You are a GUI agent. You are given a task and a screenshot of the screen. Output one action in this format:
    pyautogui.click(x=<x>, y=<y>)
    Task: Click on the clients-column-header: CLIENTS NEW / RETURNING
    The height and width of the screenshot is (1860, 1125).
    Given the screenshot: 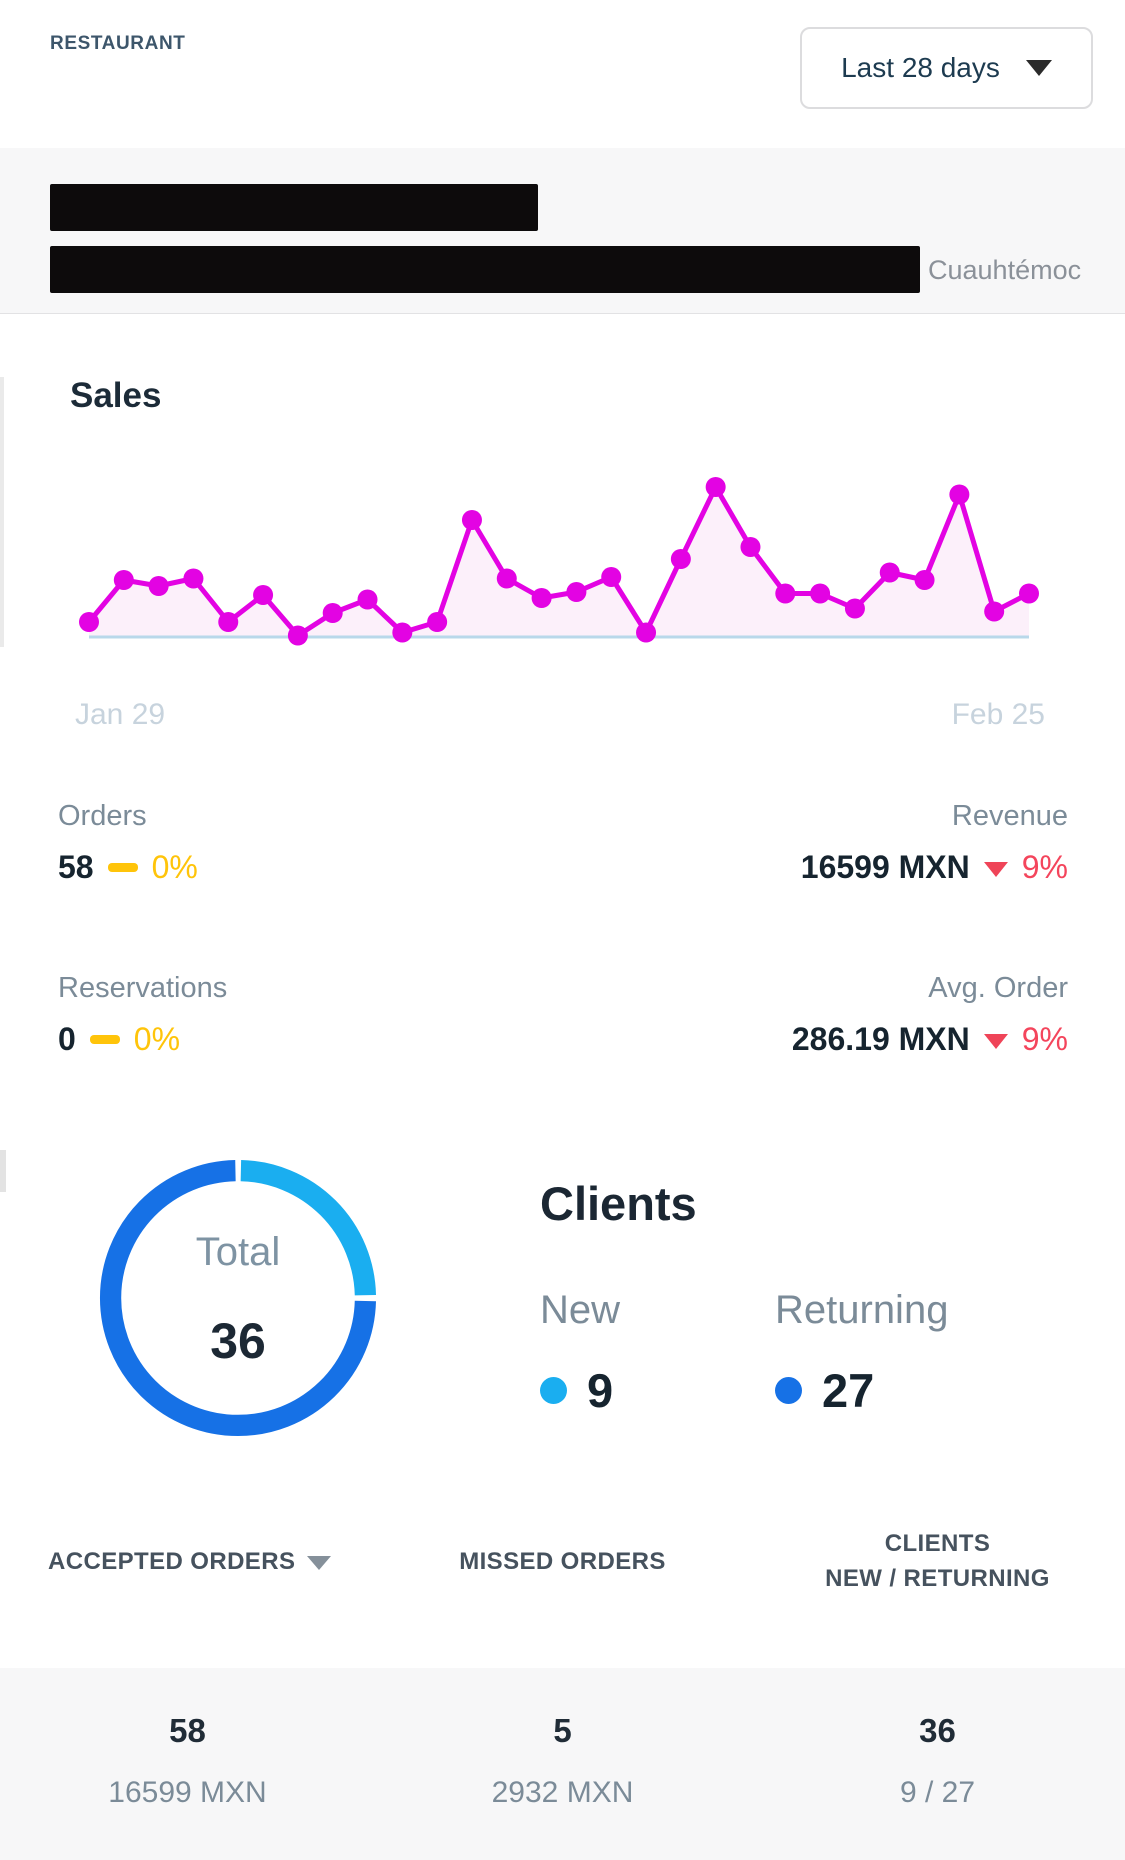 What is the action you would take?
    pyautogui.click(x=937, y=1561)
    